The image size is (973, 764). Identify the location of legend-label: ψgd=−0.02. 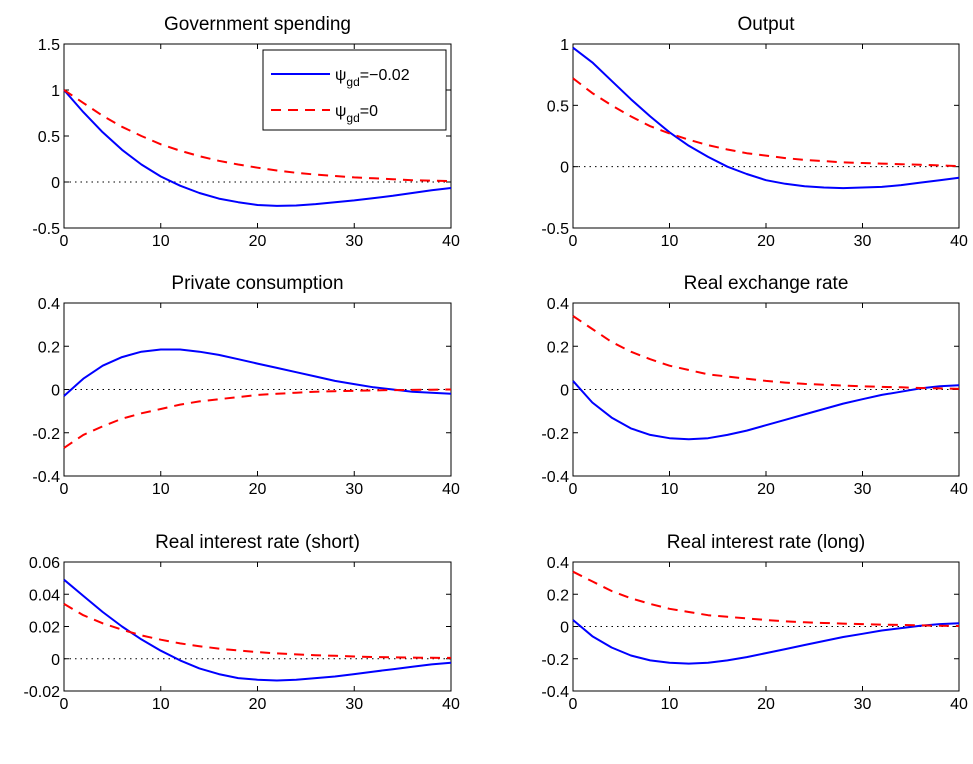
(372, 78).